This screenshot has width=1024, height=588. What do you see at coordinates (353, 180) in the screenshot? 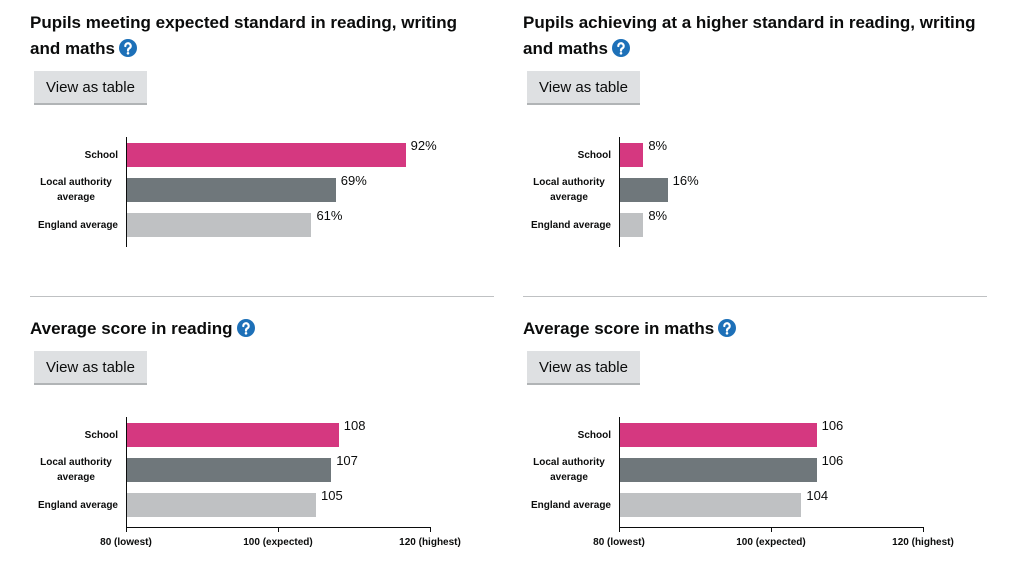
I see `value-label: 69%` at bounding box center [353, 180].